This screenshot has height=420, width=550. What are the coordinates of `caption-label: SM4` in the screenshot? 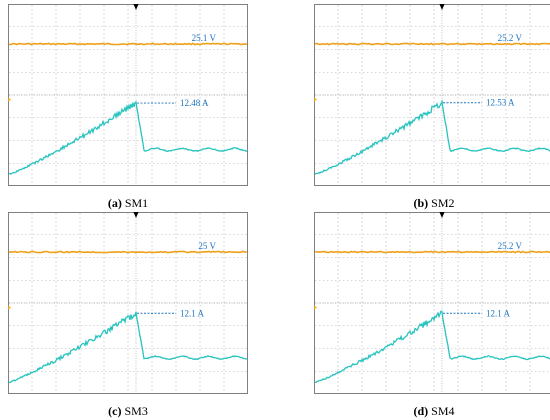 It's located at (441, 411).